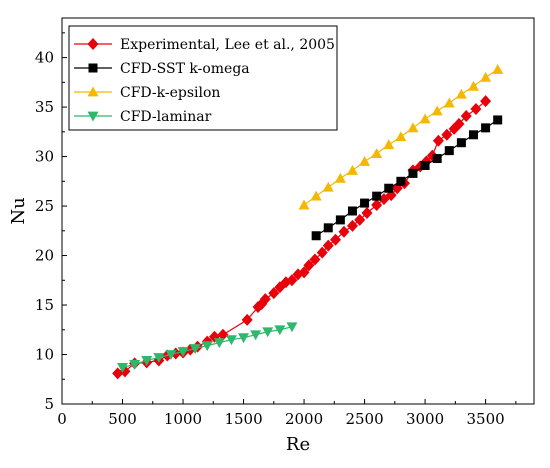  Describe the element at coordinates (44, 305) in the screenshot. I see `y-tick-label: 15` at that location.